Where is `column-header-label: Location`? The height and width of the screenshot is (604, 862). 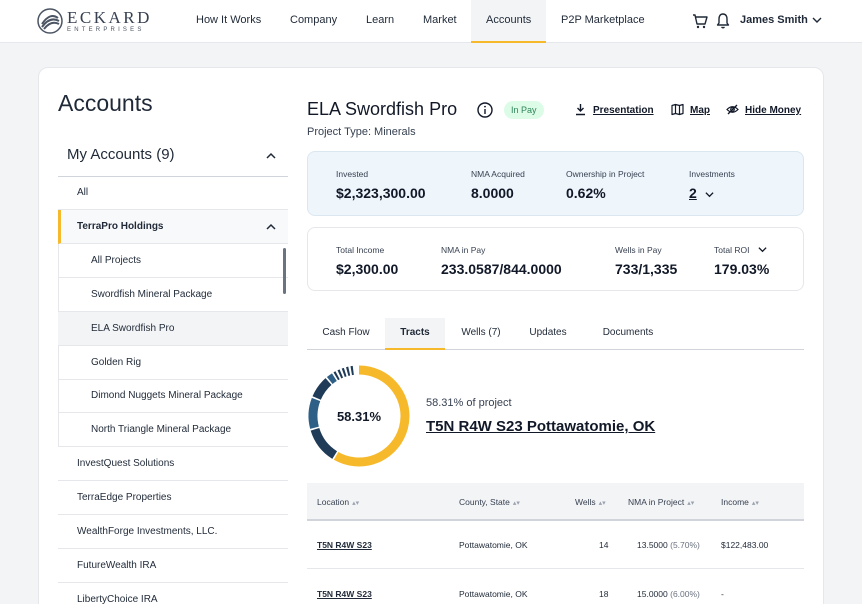
column-header-label: Location is located at coordinates (333, 502).